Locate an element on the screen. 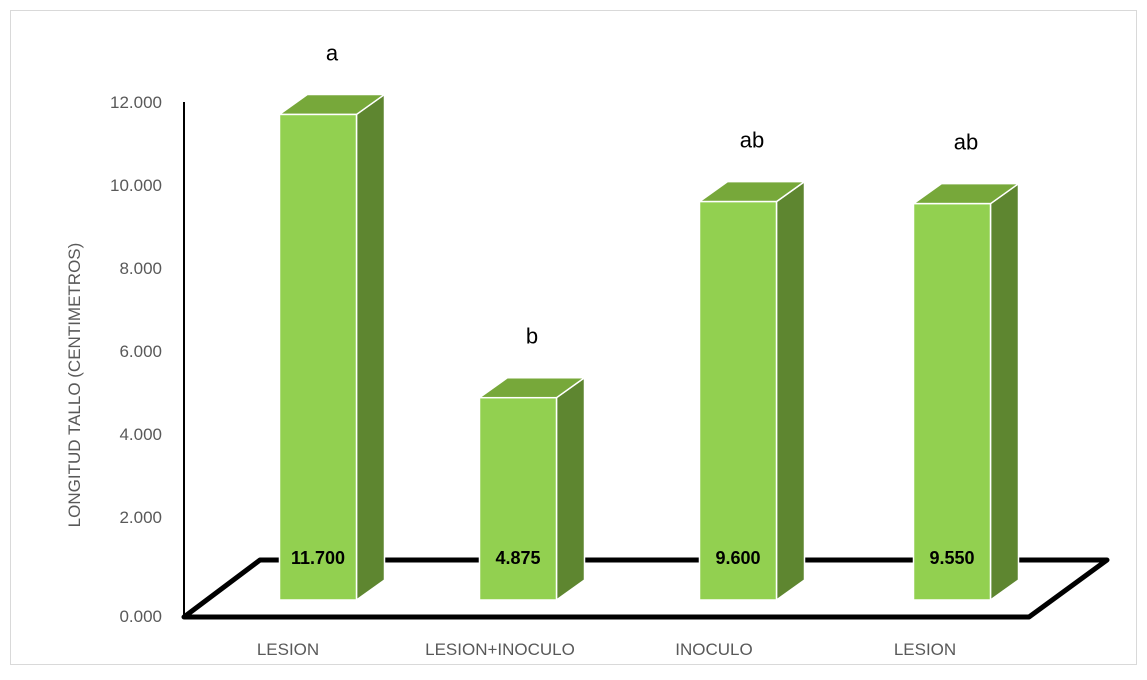  significance-letter: b is located at coordinates (532, 336).